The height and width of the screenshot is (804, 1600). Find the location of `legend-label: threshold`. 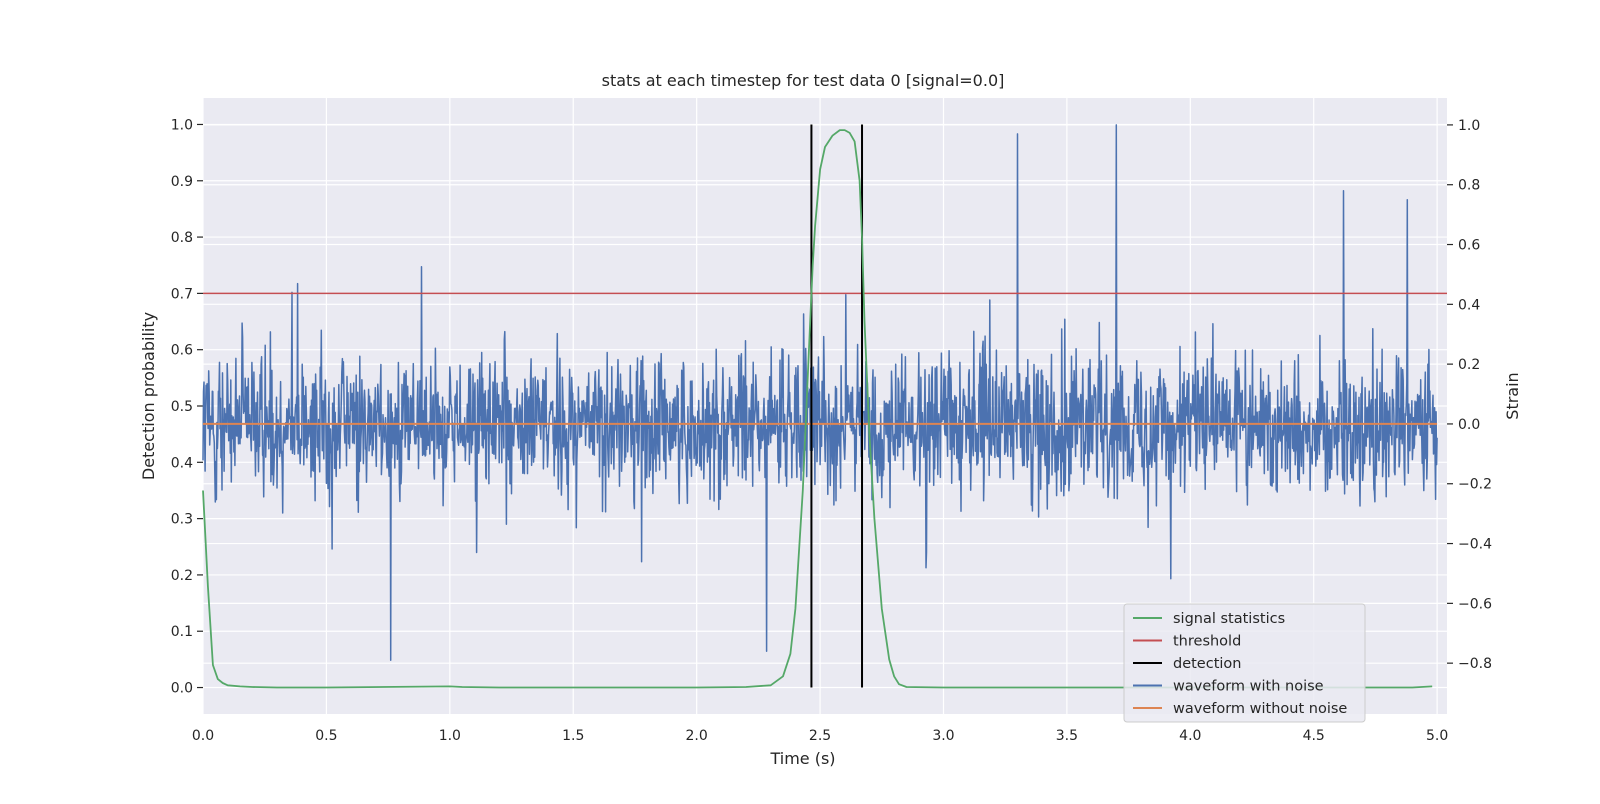

legend-label: threshold is located at coordinates (1207, 642).